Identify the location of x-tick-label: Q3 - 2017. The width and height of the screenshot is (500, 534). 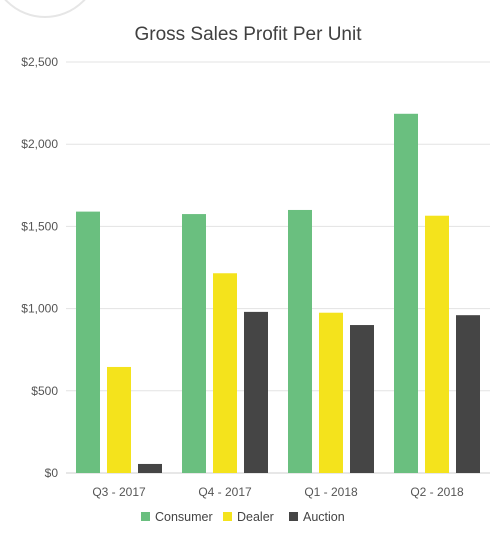
(119, 492).